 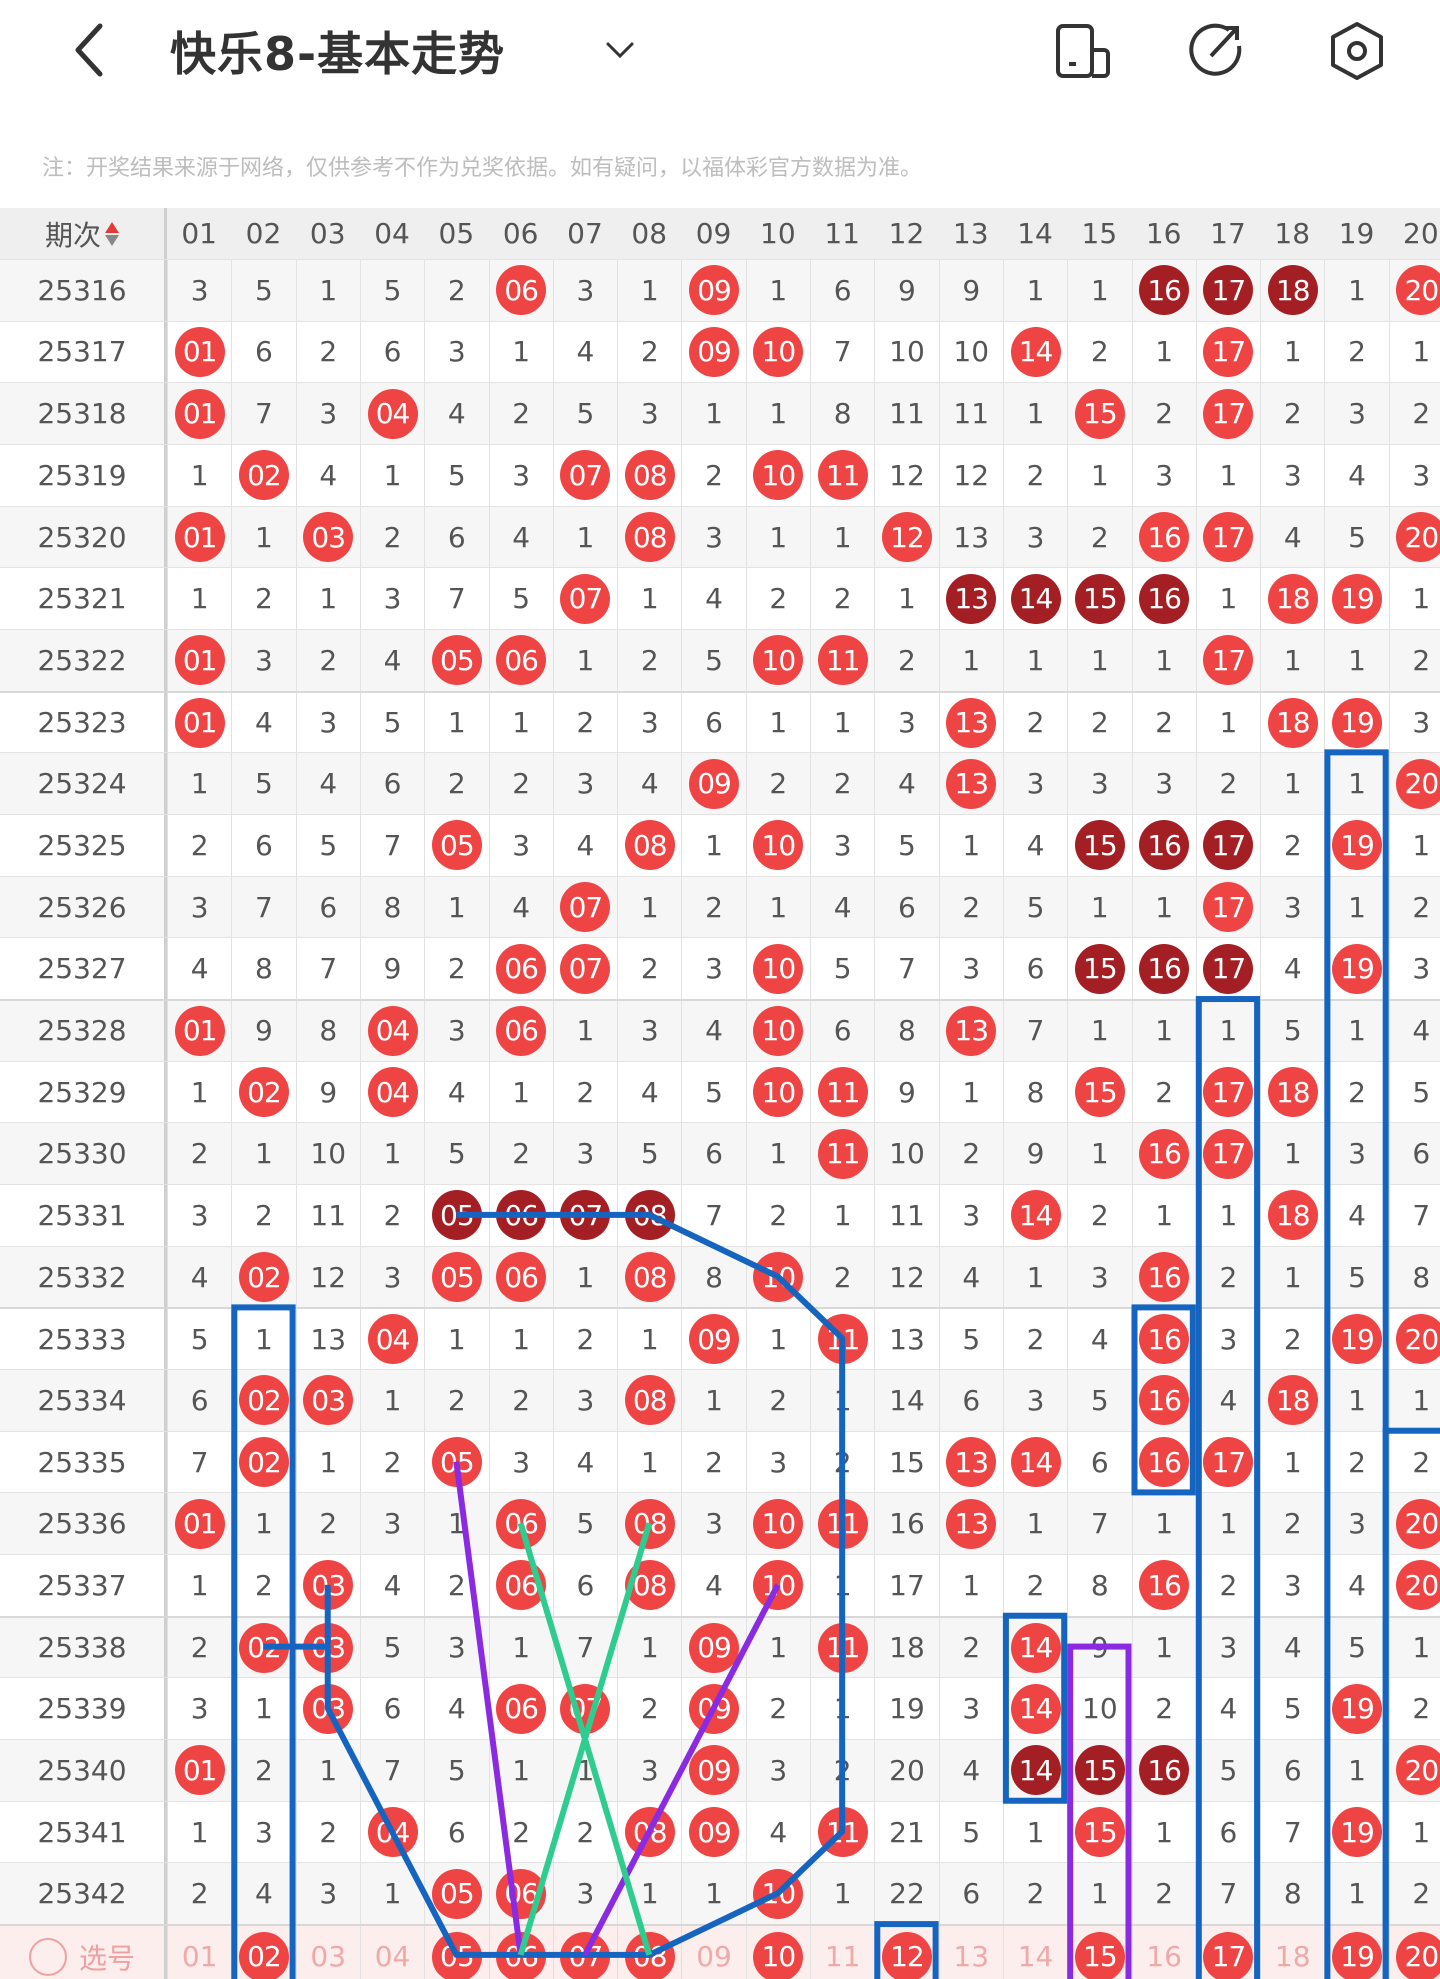 What do you see at coordinates (907, 1400) in the screenshot?
I see `miss-count: 14` at bounding box center [907, 1400].